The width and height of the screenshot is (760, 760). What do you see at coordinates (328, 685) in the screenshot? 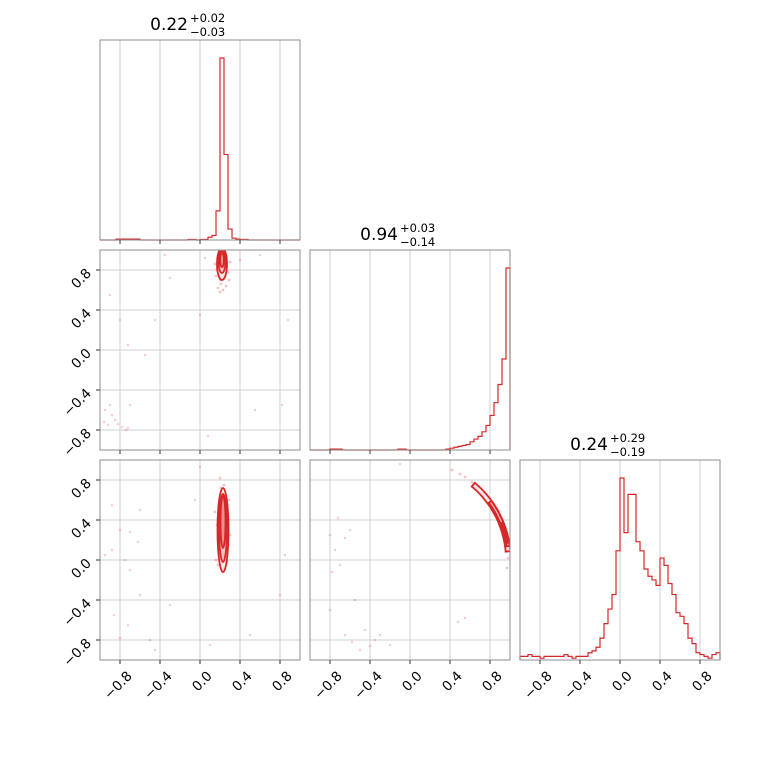
I see `x-tick-label-joint2-0: −0.8` at bounding box center [328, 685].